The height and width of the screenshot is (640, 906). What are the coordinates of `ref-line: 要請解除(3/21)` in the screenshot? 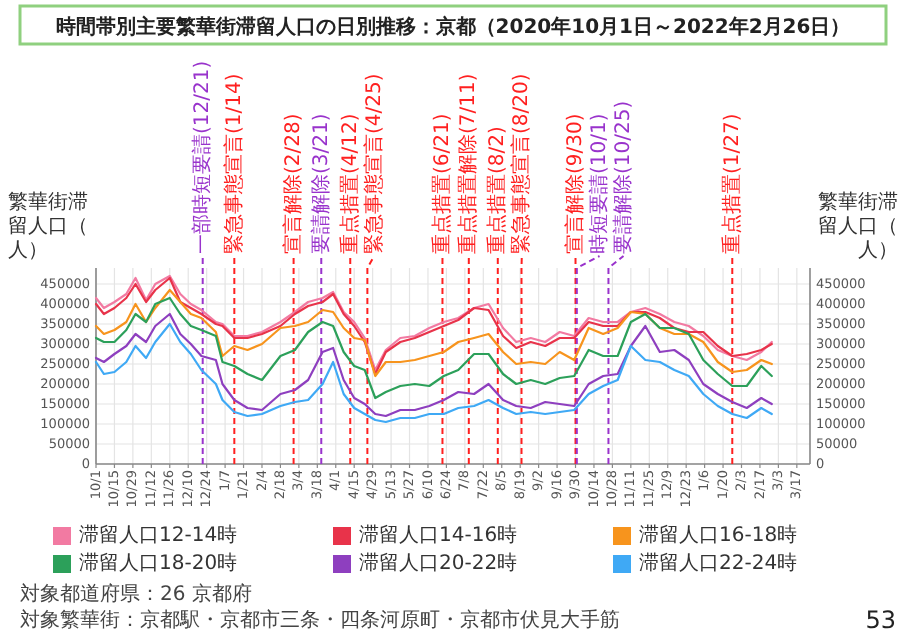 It's located at (321, 289).